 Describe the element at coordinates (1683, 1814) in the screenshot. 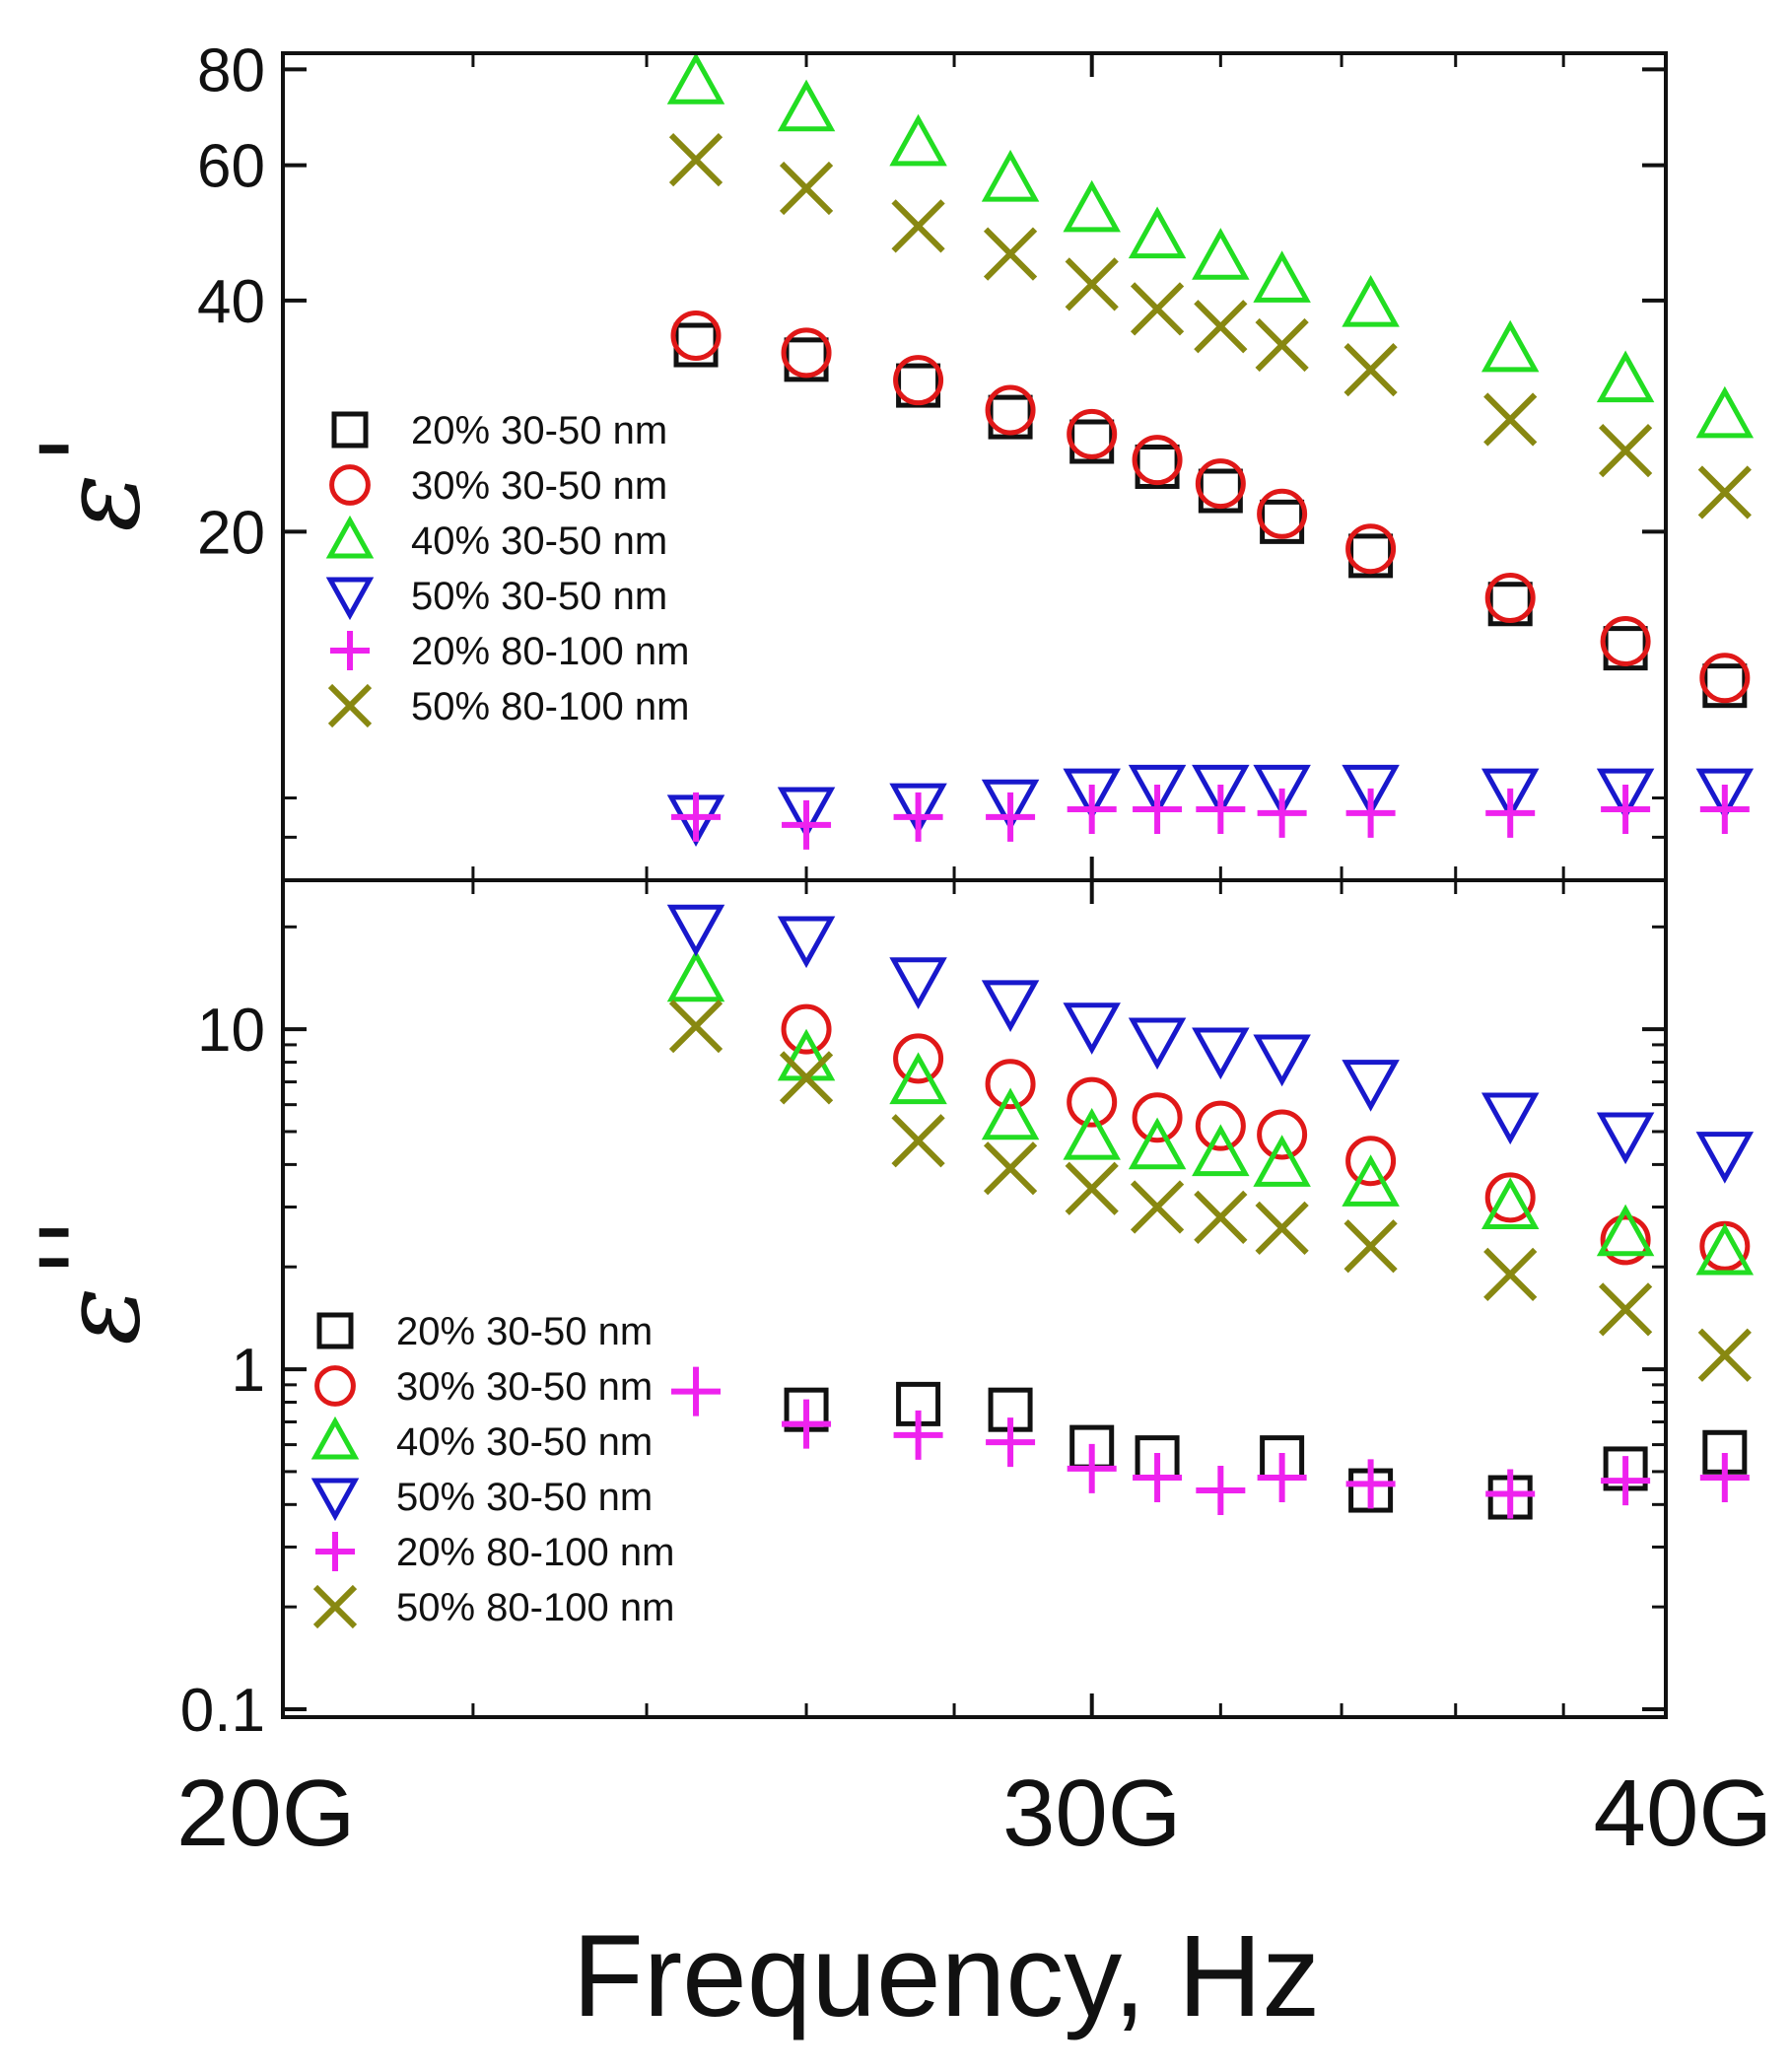

I see `x-tick-label: 40G` at that location.